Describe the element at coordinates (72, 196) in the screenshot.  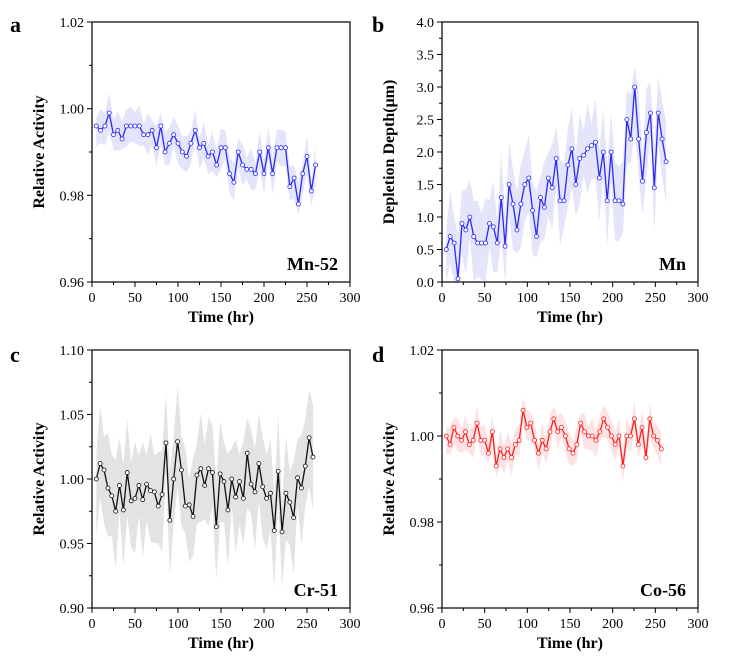
I see `y-tick-label: 0.98` at that location.